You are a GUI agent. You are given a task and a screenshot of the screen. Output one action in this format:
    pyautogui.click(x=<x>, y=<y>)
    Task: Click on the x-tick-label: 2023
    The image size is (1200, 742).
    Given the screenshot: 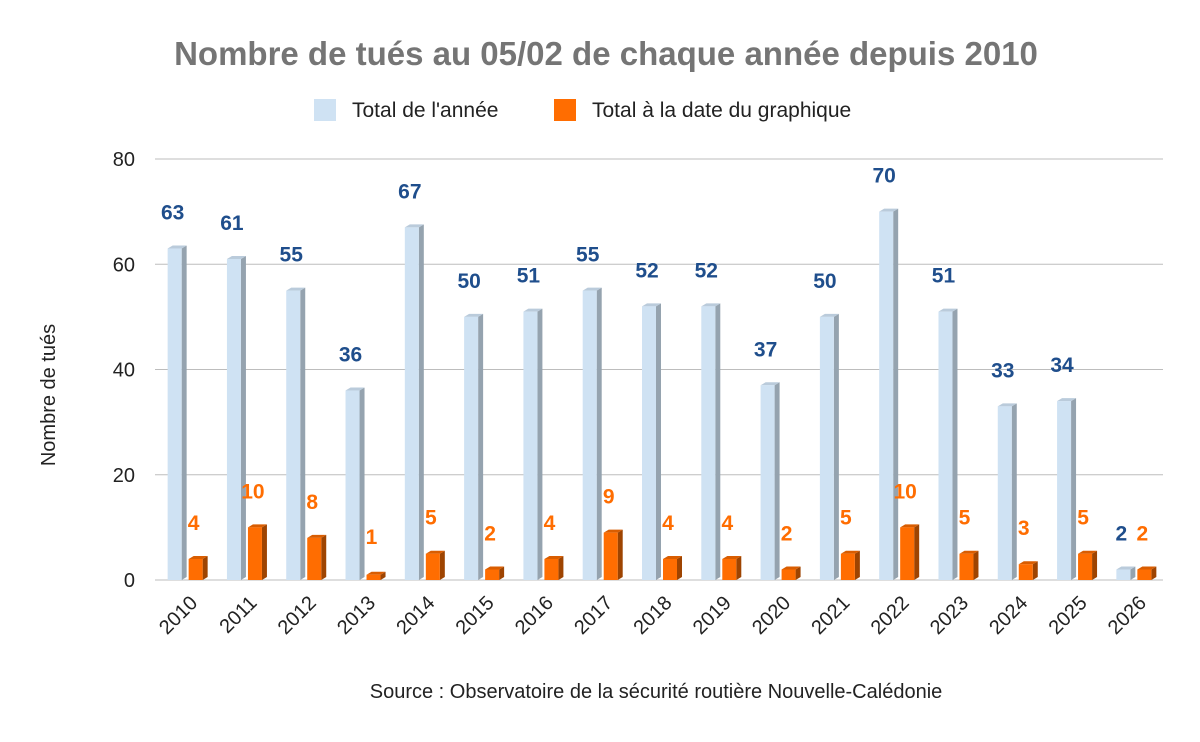 What is the action you would take?
    pyautogui.click(x=949, y=615)
    